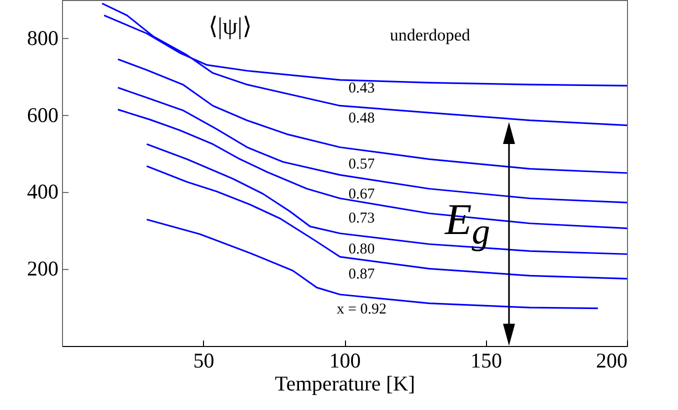 The height and width of the screenshot is (410, 678). Describe the element at coordinates (361, 118) in the screenshot. I see `series-label: 0.48` at that location.